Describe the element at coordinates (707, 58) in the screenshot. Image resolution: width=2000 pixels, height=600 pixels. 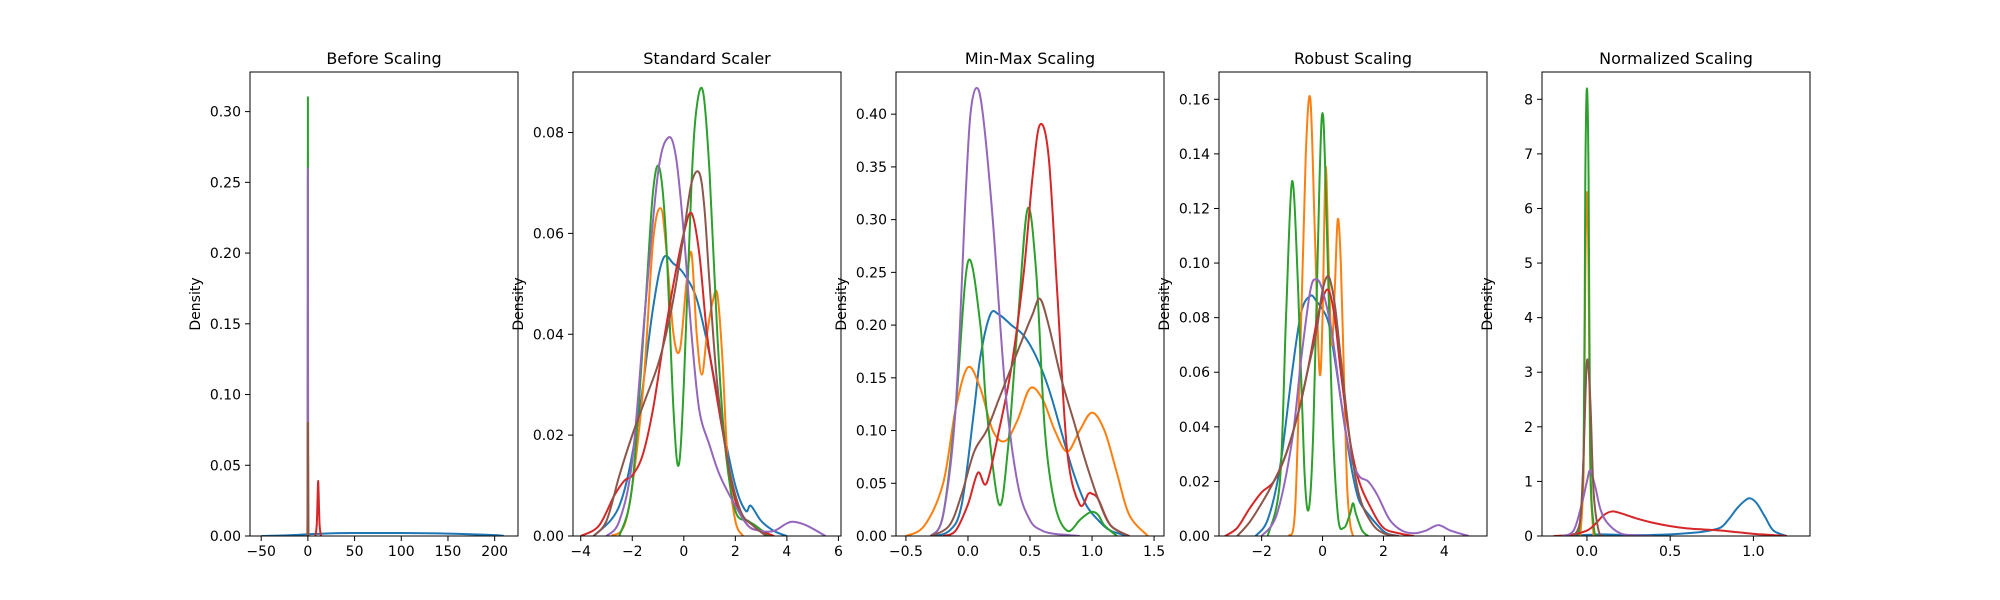
I see `subplot-title: Standard Scaler` at that location.